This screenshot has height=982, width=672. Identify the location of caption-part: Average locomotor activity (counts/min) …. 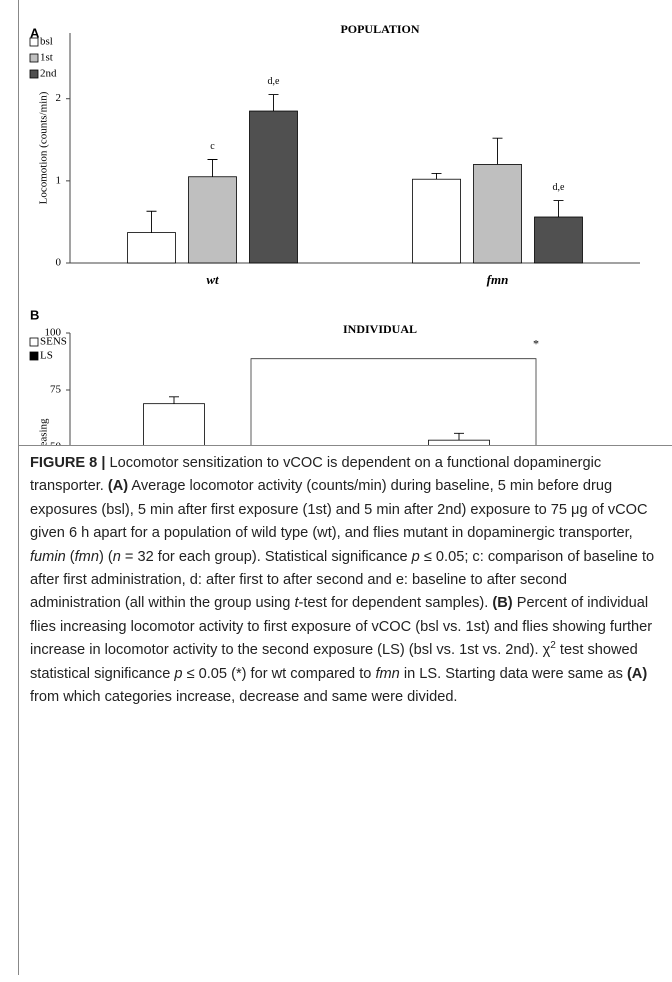
(339, 510).